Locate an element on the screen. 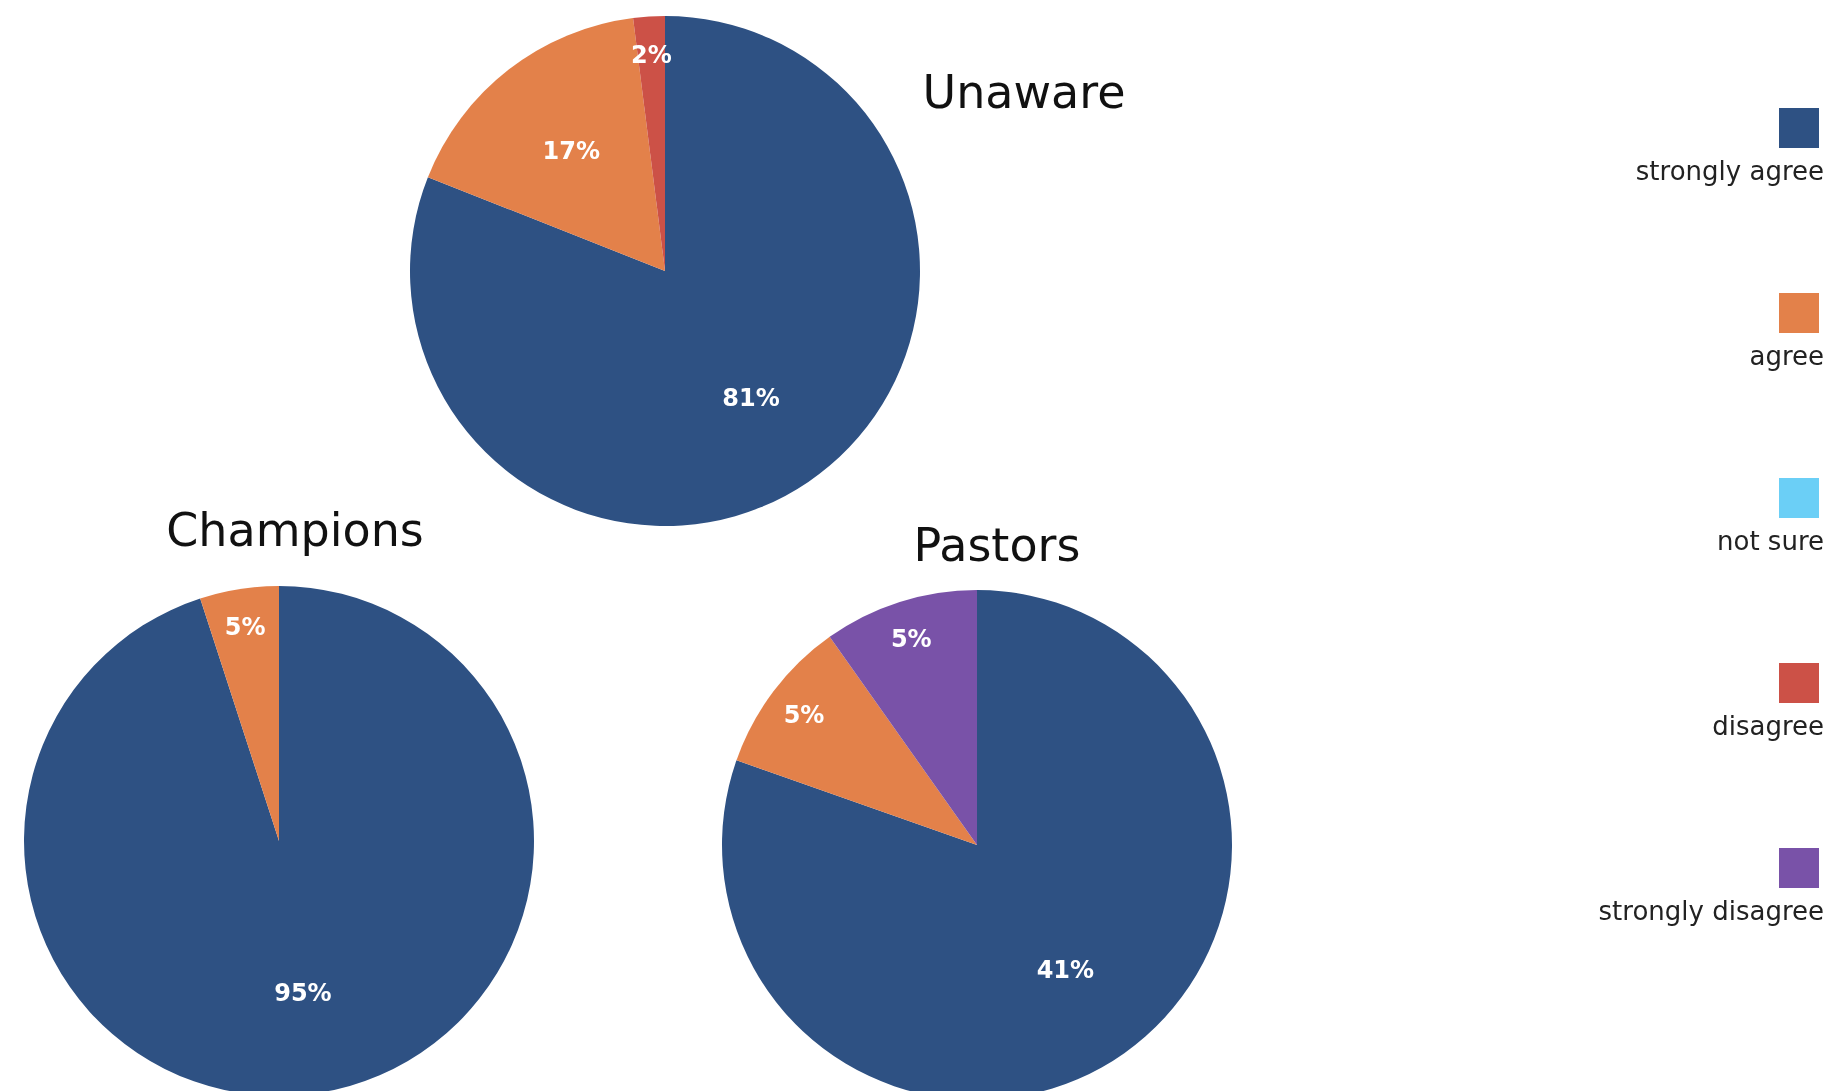 This screenshot has width=1835, height=1091. legend-label: strongly agree is located at coordinates (1729, 171).